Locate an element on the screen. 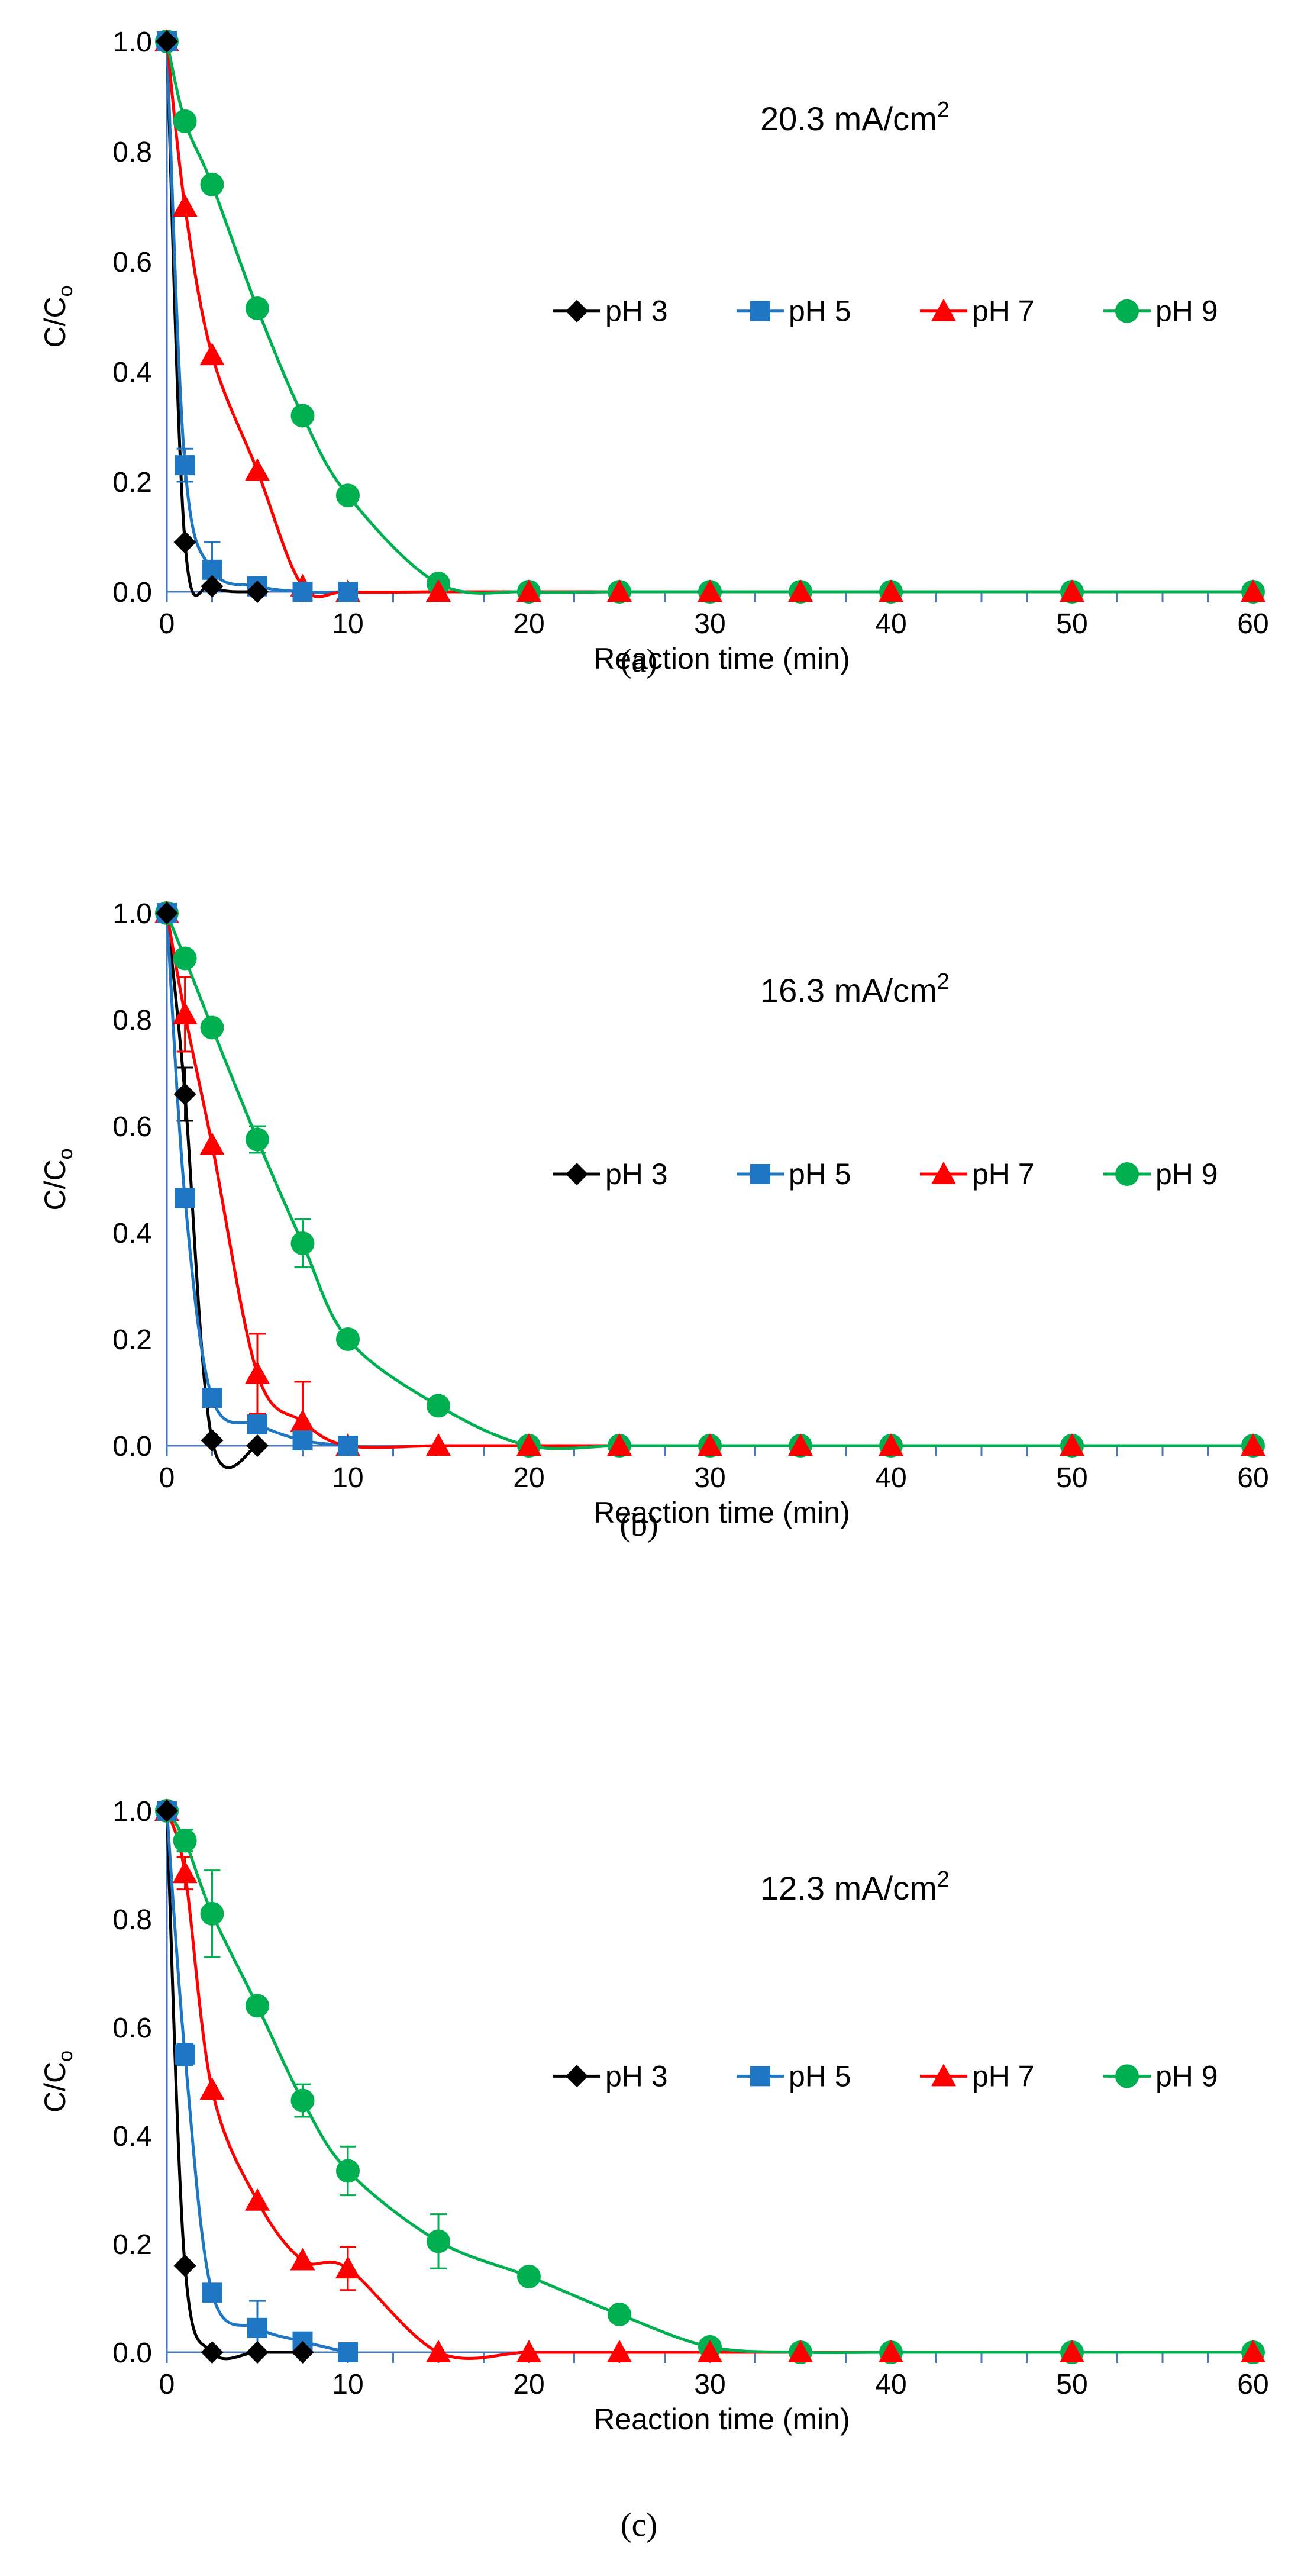  chart-title-superscript: 2 is located at coordinates (944, 981).